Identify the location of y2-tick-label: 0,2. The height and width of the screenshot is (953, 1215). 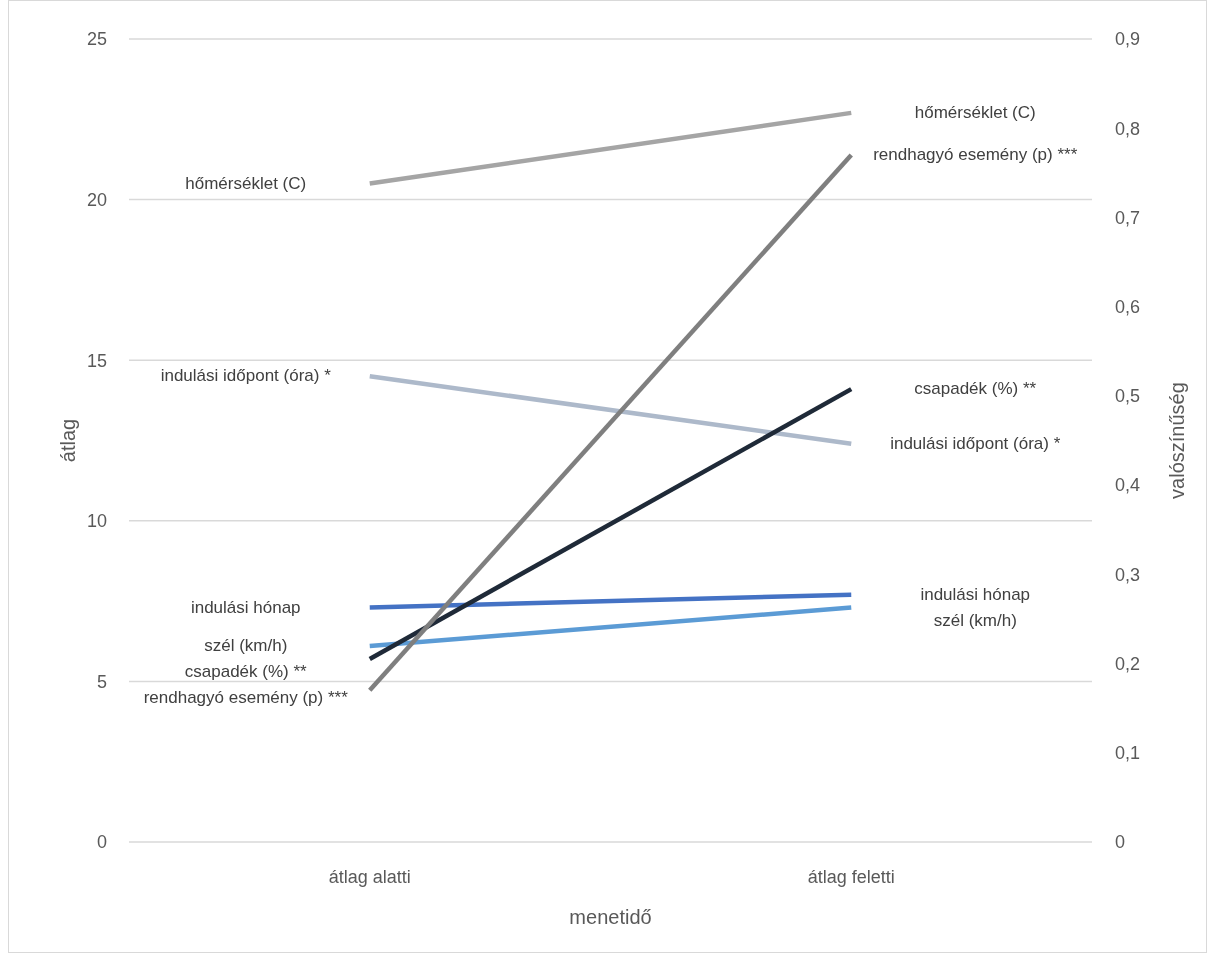
(1128, 663).